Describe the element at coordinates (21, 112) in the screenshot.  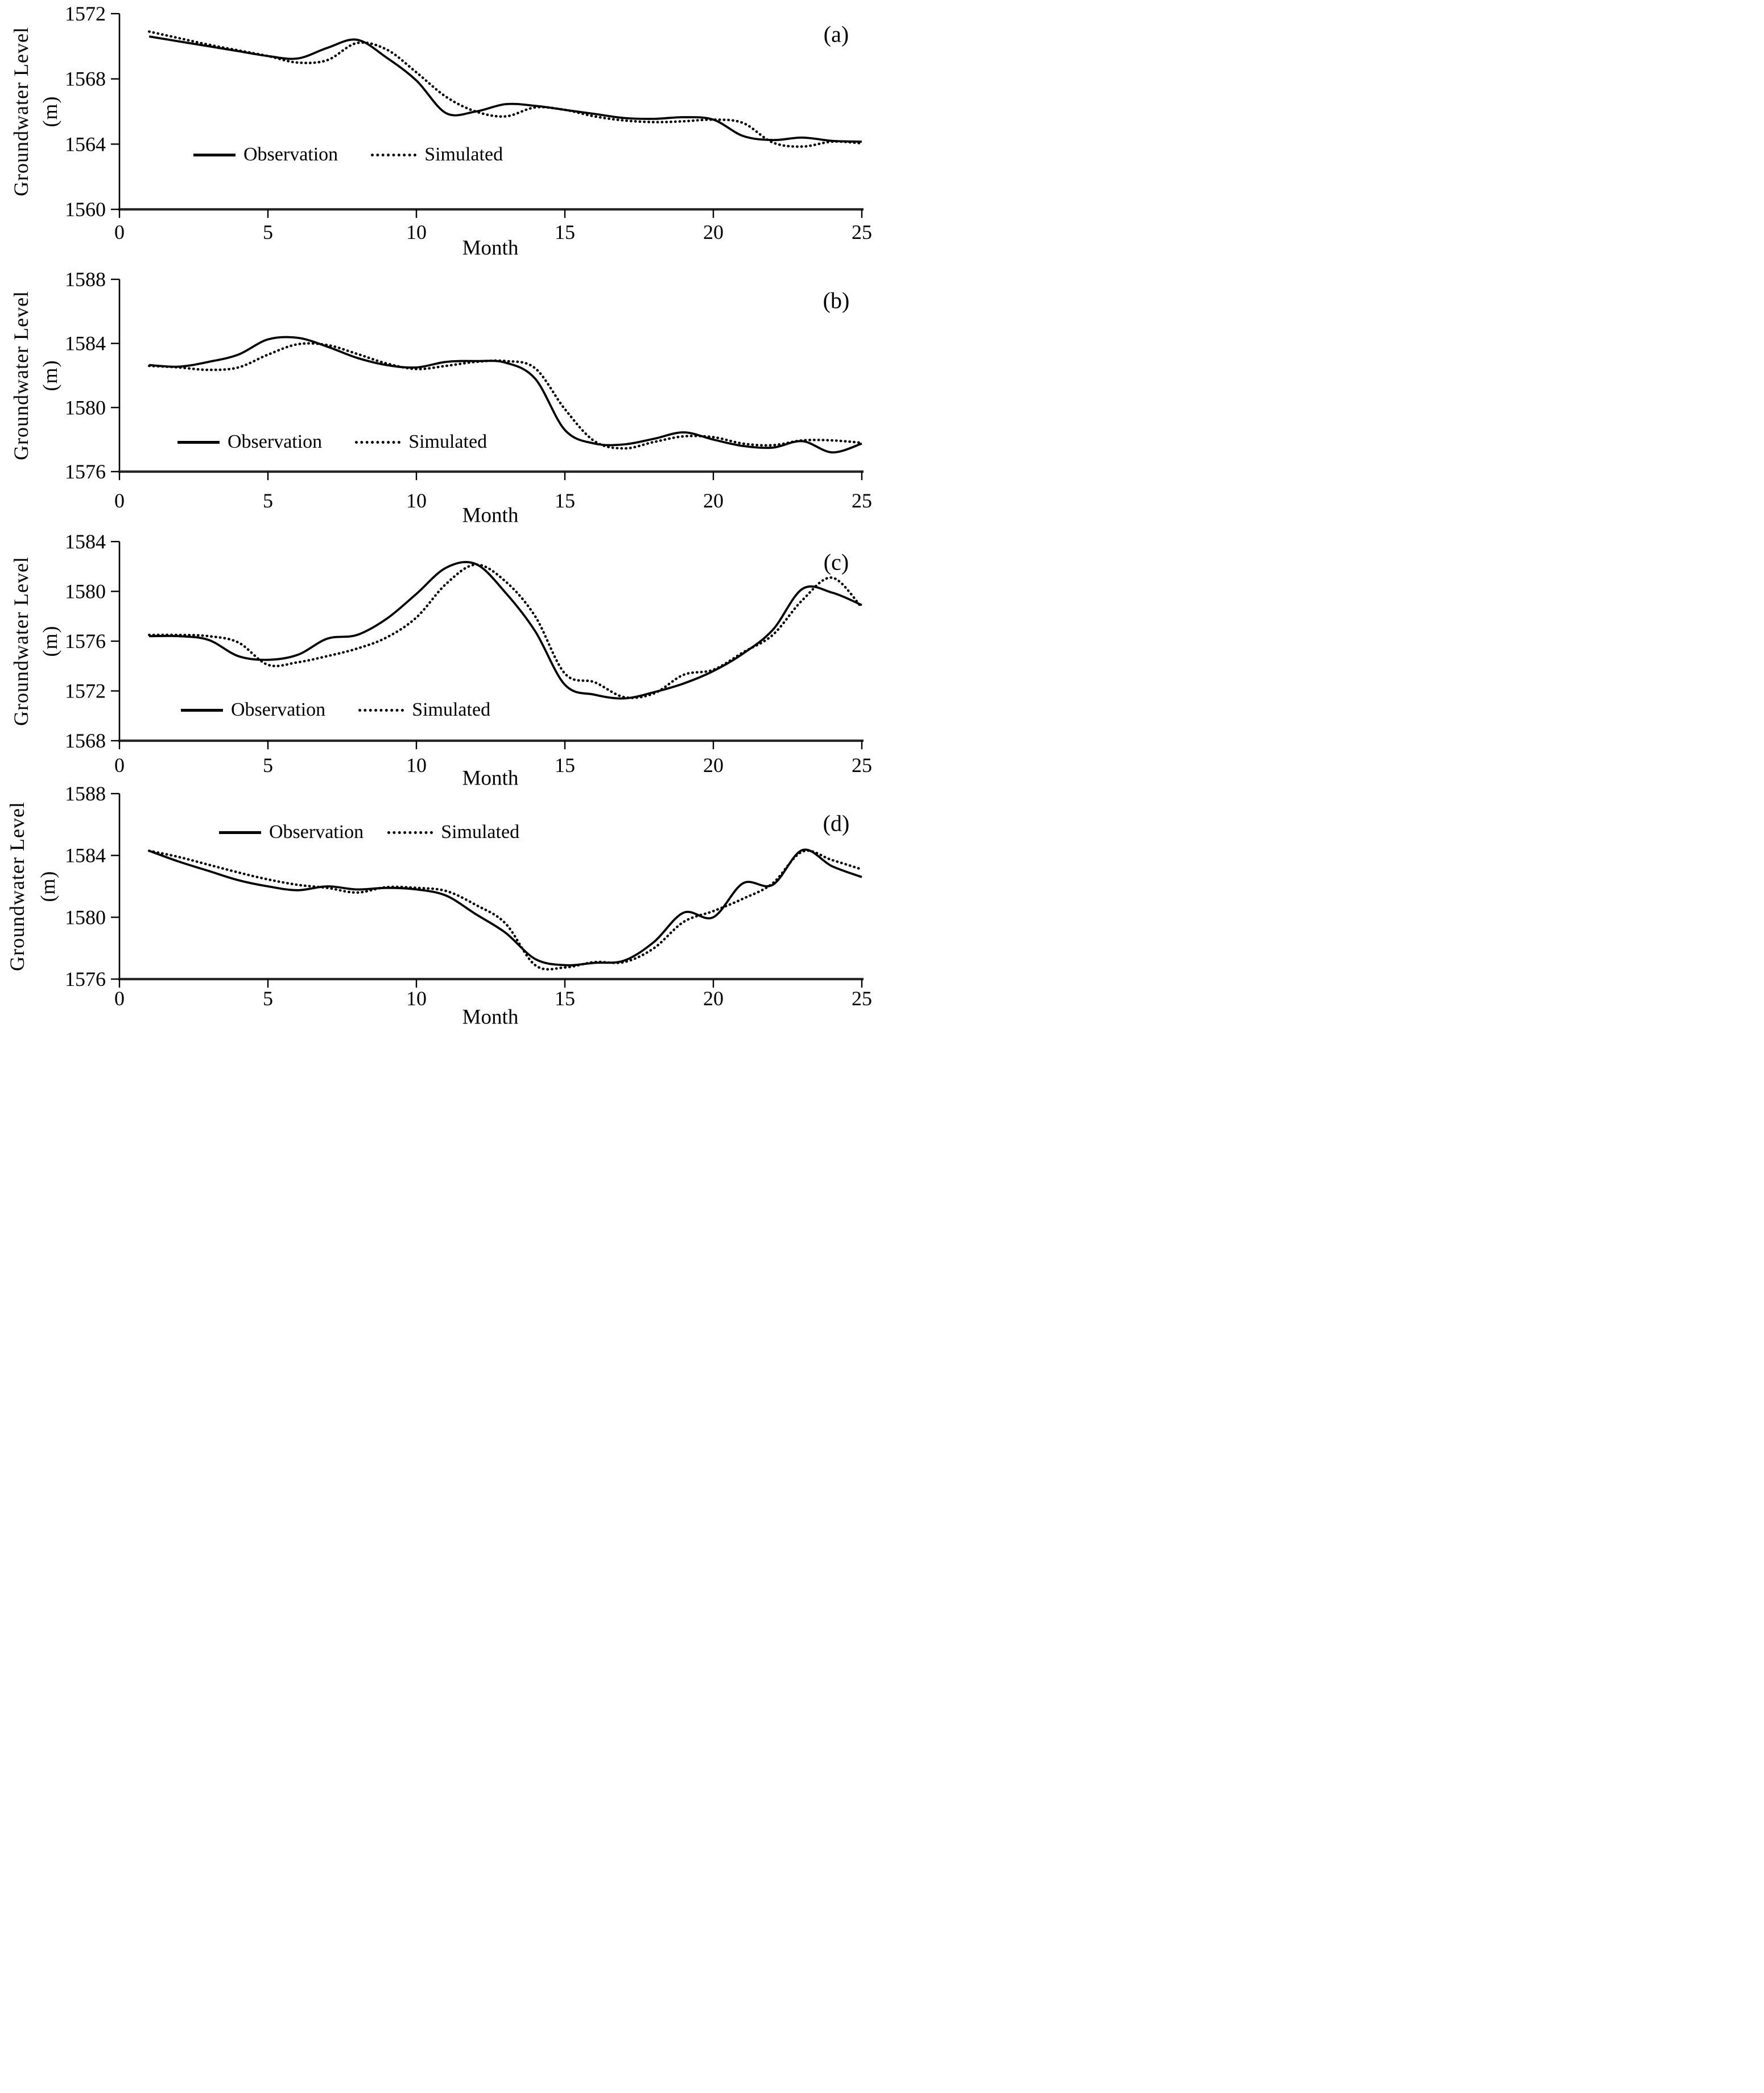
I see `y-axis-title-a: Groundwater Level` at that location.